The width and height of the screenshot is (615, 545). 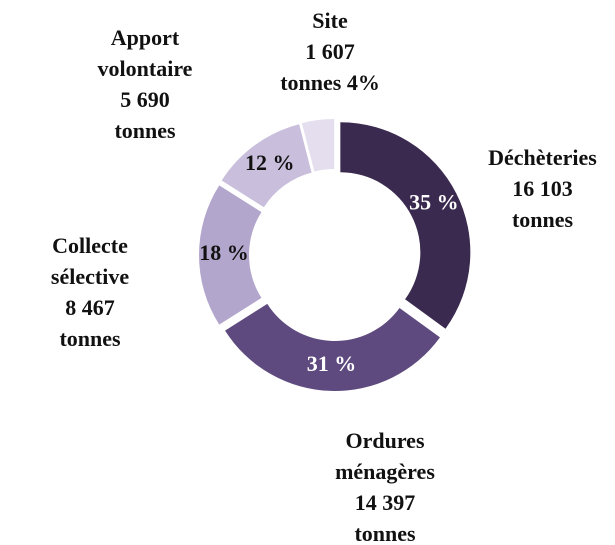 What do you see at coordinates (270, 162) in the screenshot?
I see `value-label: 12 %` at bounding box center [270, 162].